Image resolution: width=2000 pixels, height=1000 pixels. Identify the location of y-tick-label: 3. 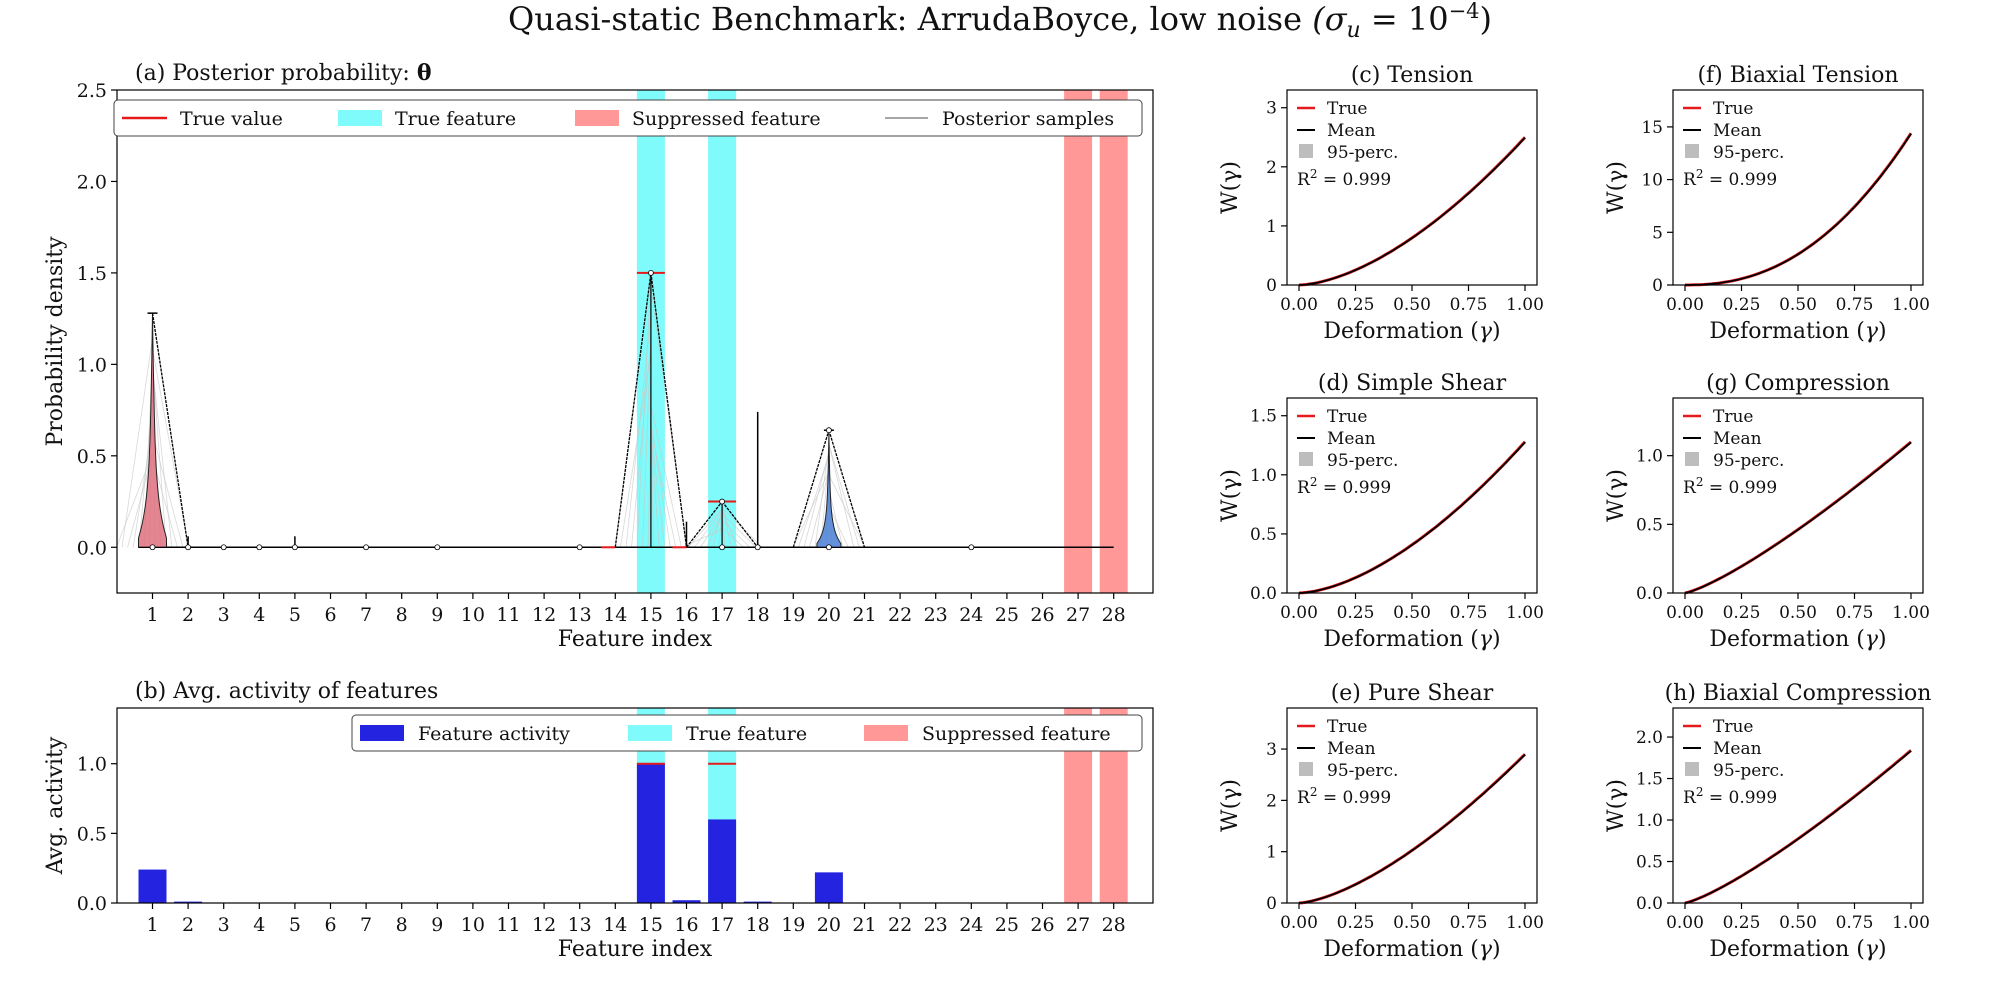
(1271, 750).